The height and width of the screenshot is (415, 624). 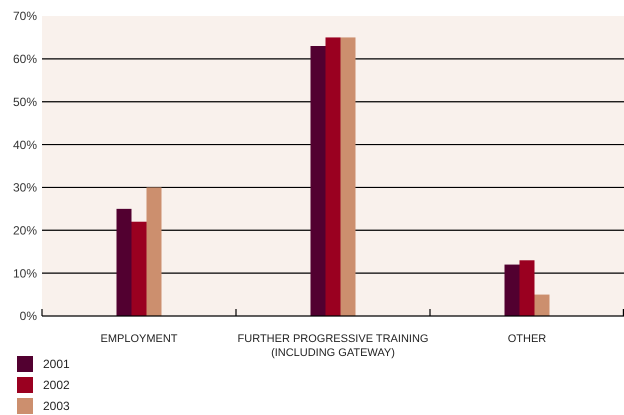 I want to click on legend-label: 2002, so click(x=56, y=385).